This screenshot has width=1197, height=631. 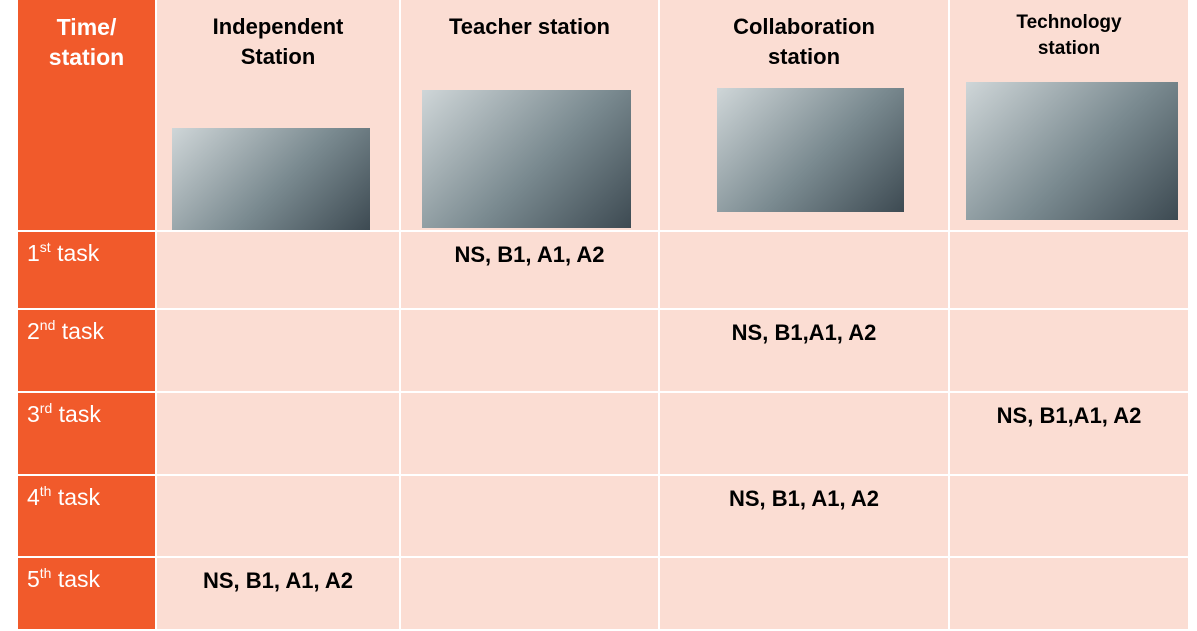 What do you see at coordinates (46, 408) in the screenshot?
I see `ordinal-suffix: rd` at bounding box center [46, 408].